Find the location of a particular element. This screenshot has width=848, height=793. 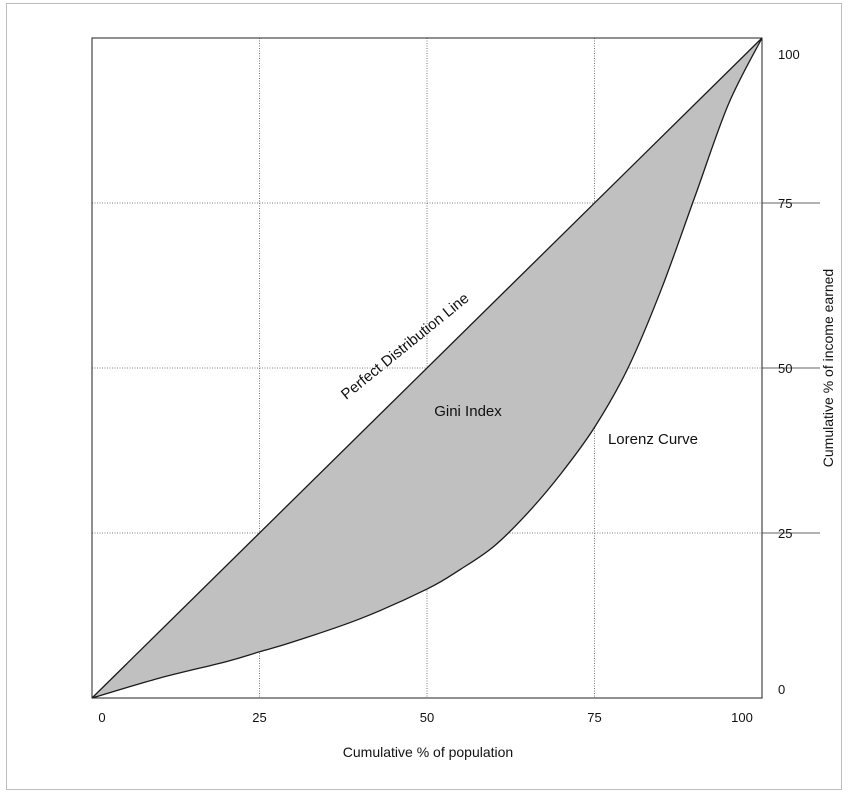

x-tick-label: 0 is located at coordinates (101, 717).